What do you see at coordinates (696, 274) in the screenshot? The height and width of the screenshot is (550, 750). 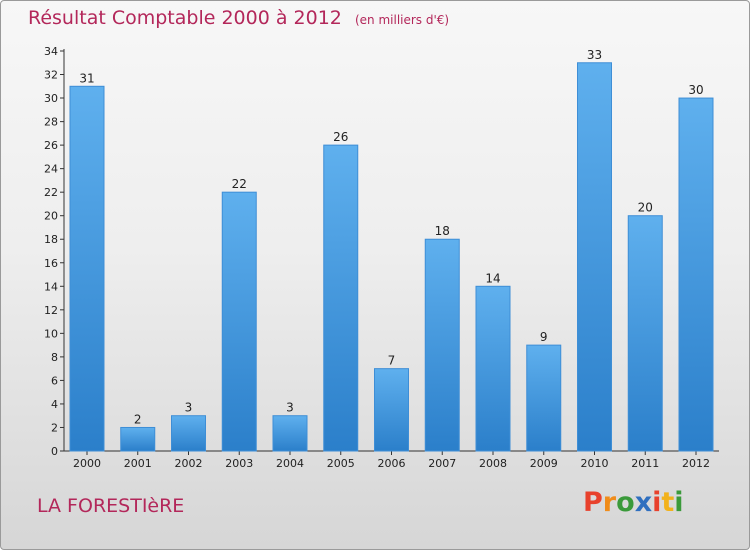 I see `bar-2012` at bounding box center [696, 274].